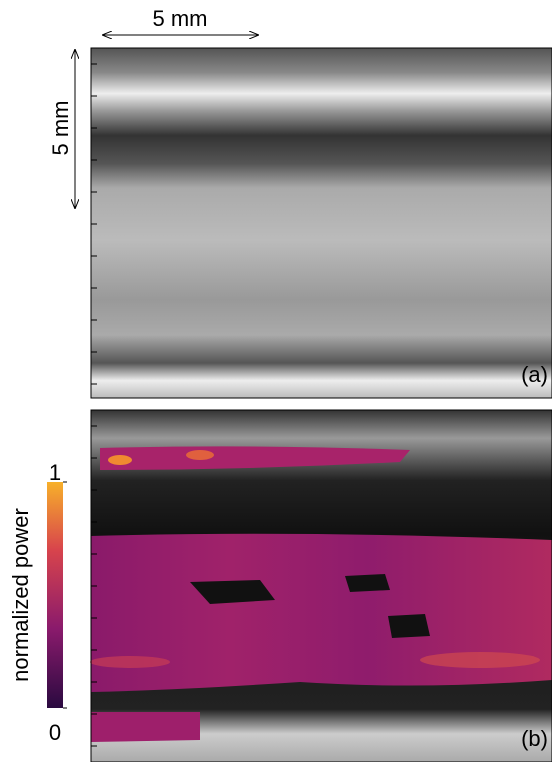 The width and height of the screenshot is (552, 762). I want to click on scale-label-v: 5 mm, so click(60, 128).